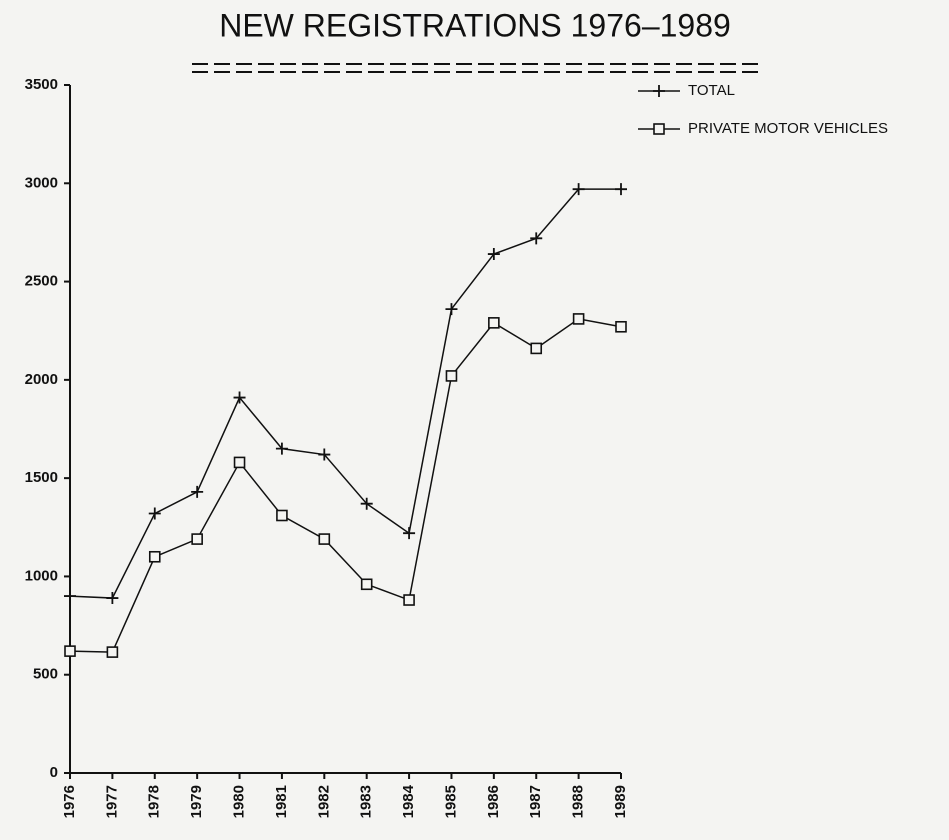 Image resolution: width=949 pixels, height=840 pixels. What do you see at coordinates (41, 281) in the screenshot?
I see `y-tick-label: 2500` at bounding box center [41, 281].